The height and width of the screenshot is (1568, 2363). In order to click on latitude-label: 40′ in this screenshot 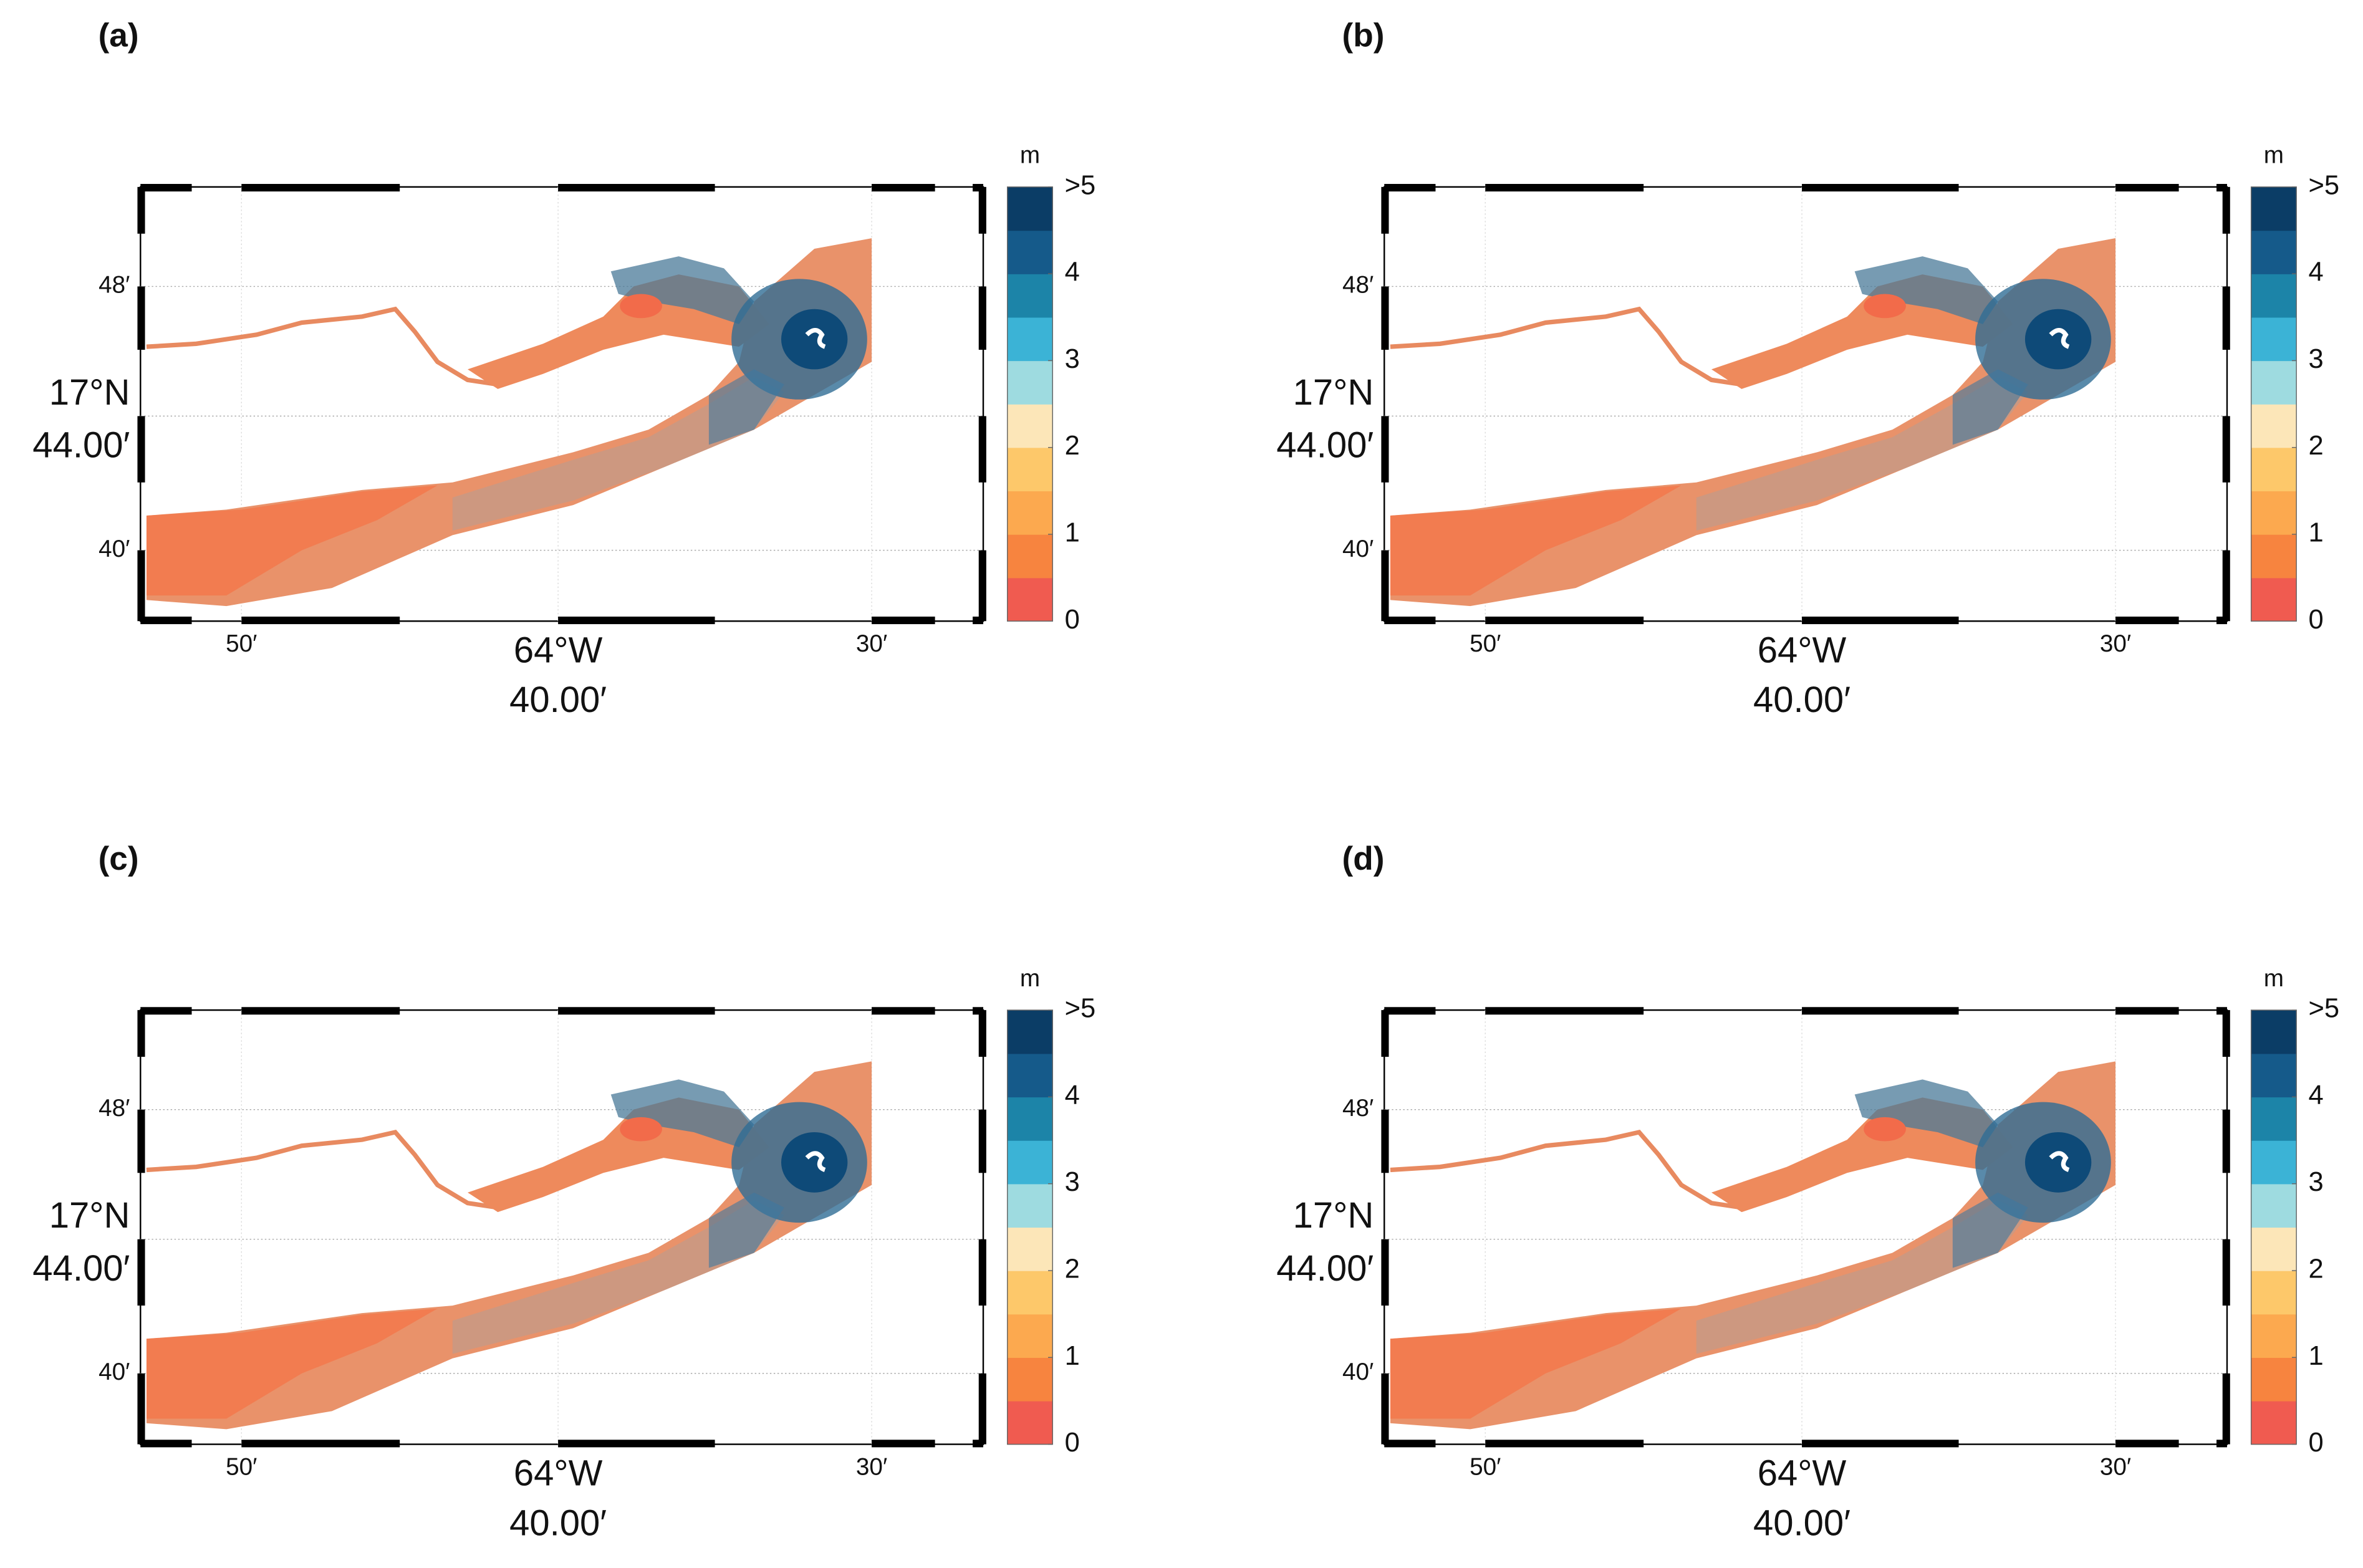, I will do `click(1358, 1372)`.